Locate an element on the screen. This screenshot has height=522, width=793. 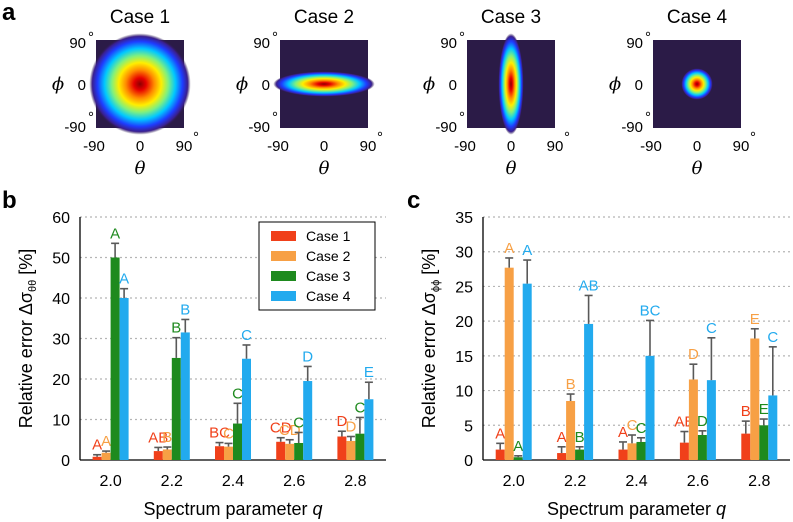
significance-label: E is located at coordinates (755, 319).